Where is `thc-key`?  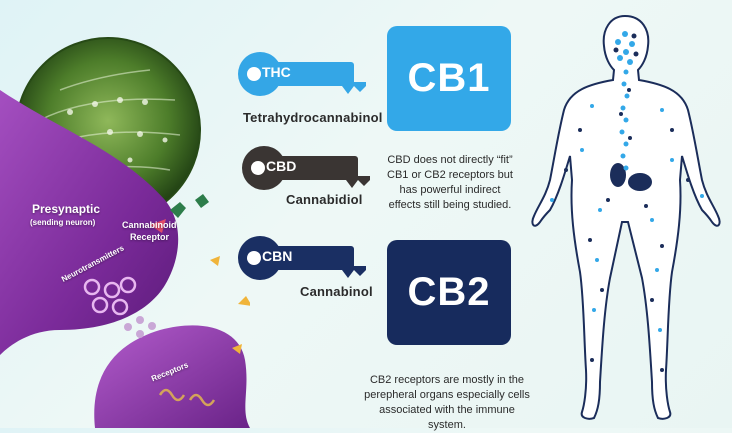
thc-key is located at coordinates (302, 74).